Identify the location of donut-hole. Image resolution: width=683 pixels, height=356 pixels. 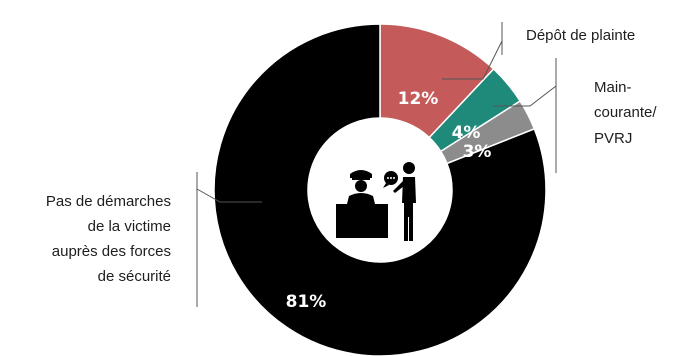
(380, 190).